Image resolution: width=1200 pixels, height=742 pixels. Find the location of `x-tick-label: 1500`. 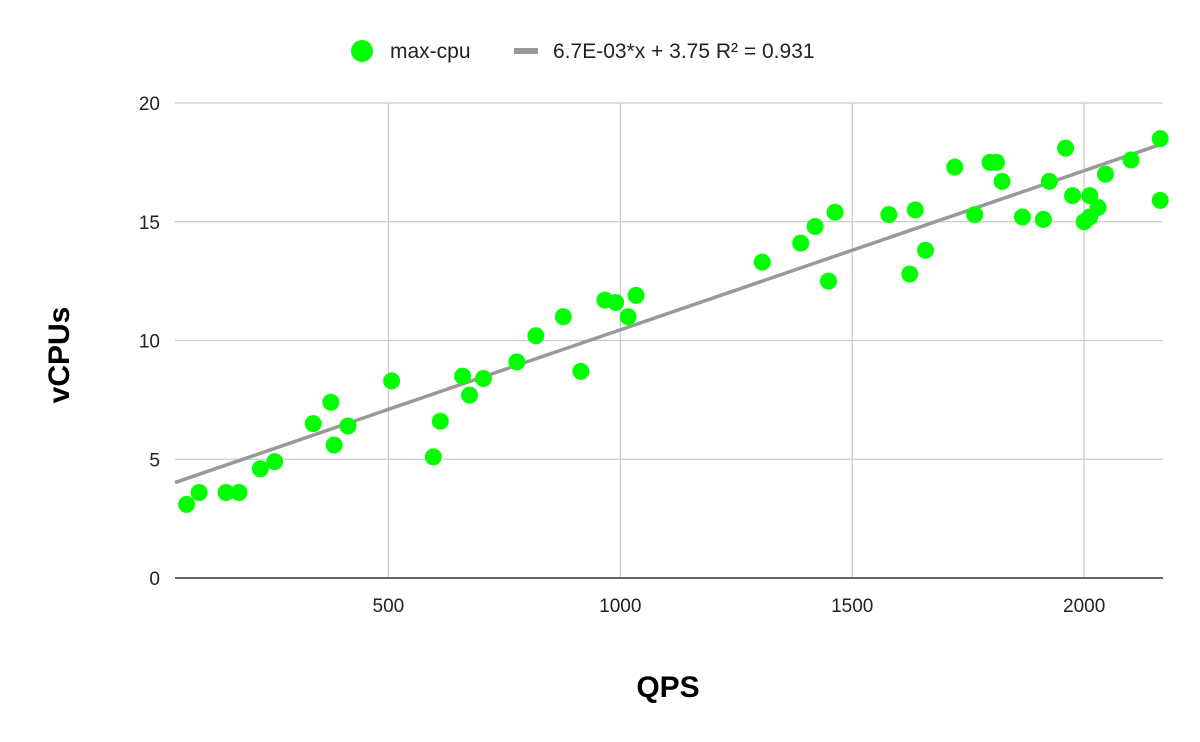

x-tick-label: 1500 is located at coordinates (852, 606).